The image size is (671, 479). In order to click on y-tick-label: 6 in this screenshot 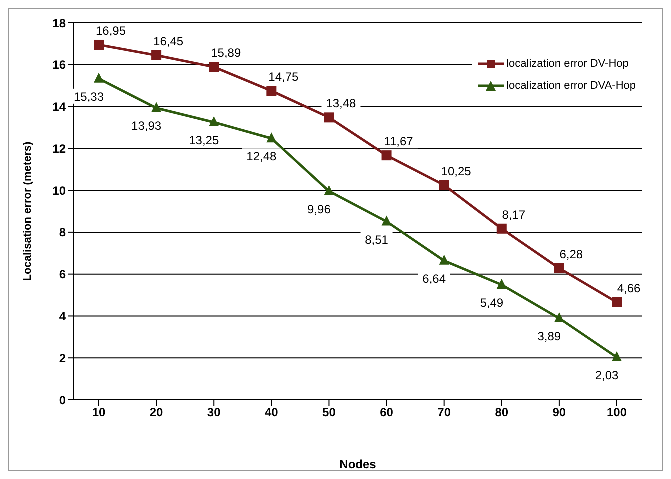, I will do `click(62, 275)`.